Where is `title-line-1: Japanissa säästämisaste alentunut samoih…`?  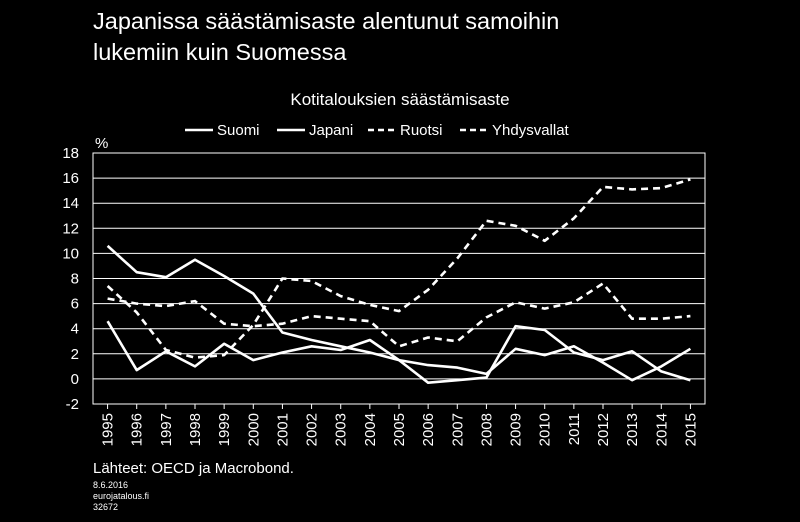
title-line-1: Japanissa säästämisaste alentunut samoih… is located at coordinates (326, 21).